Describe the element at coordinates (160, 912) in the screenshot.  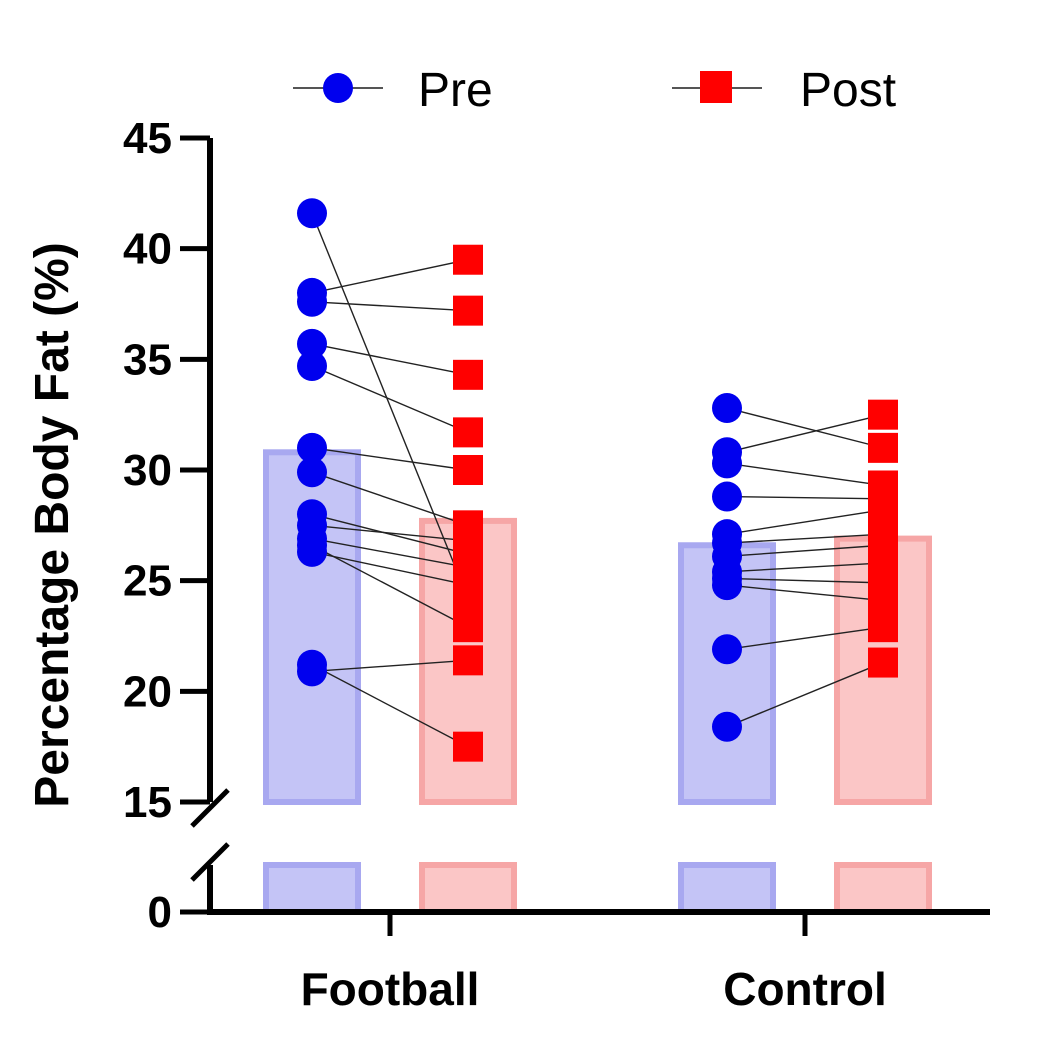
I see `y-tick-label-0: 0` at that location.